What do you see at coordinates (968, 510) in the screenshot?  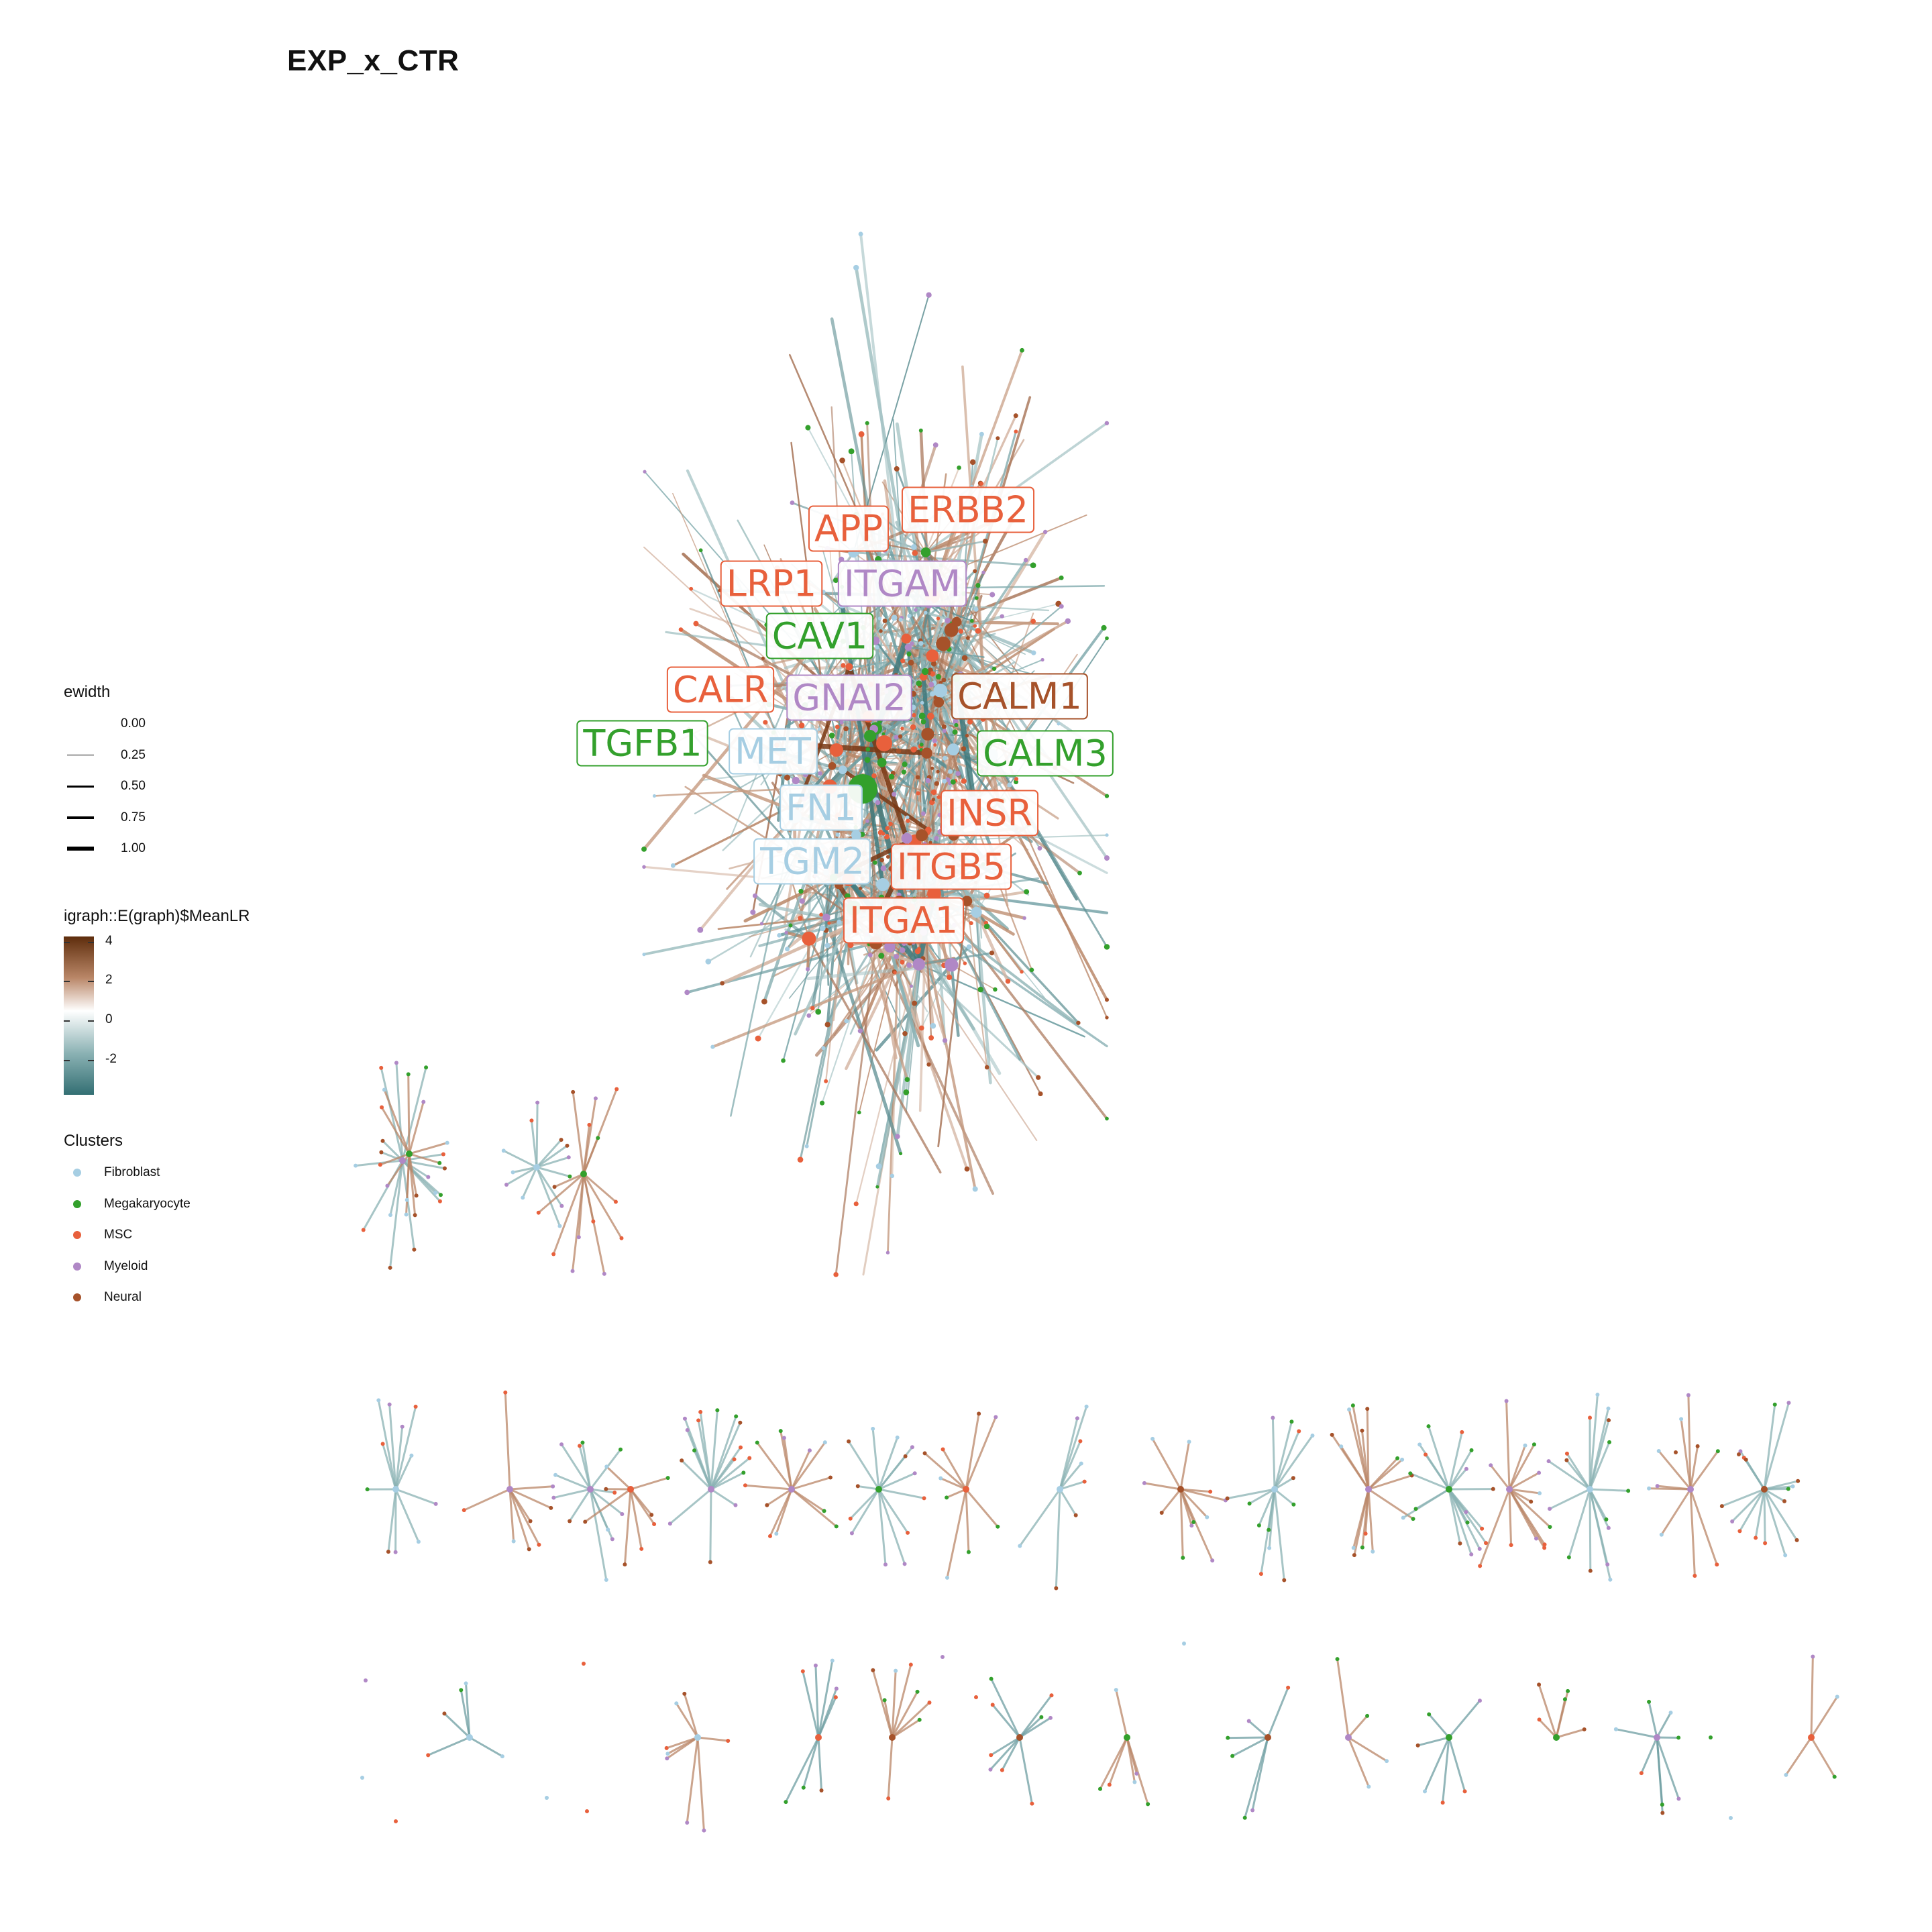 I see `node-label-text: ERBB2` at bounding box center [968, 510].